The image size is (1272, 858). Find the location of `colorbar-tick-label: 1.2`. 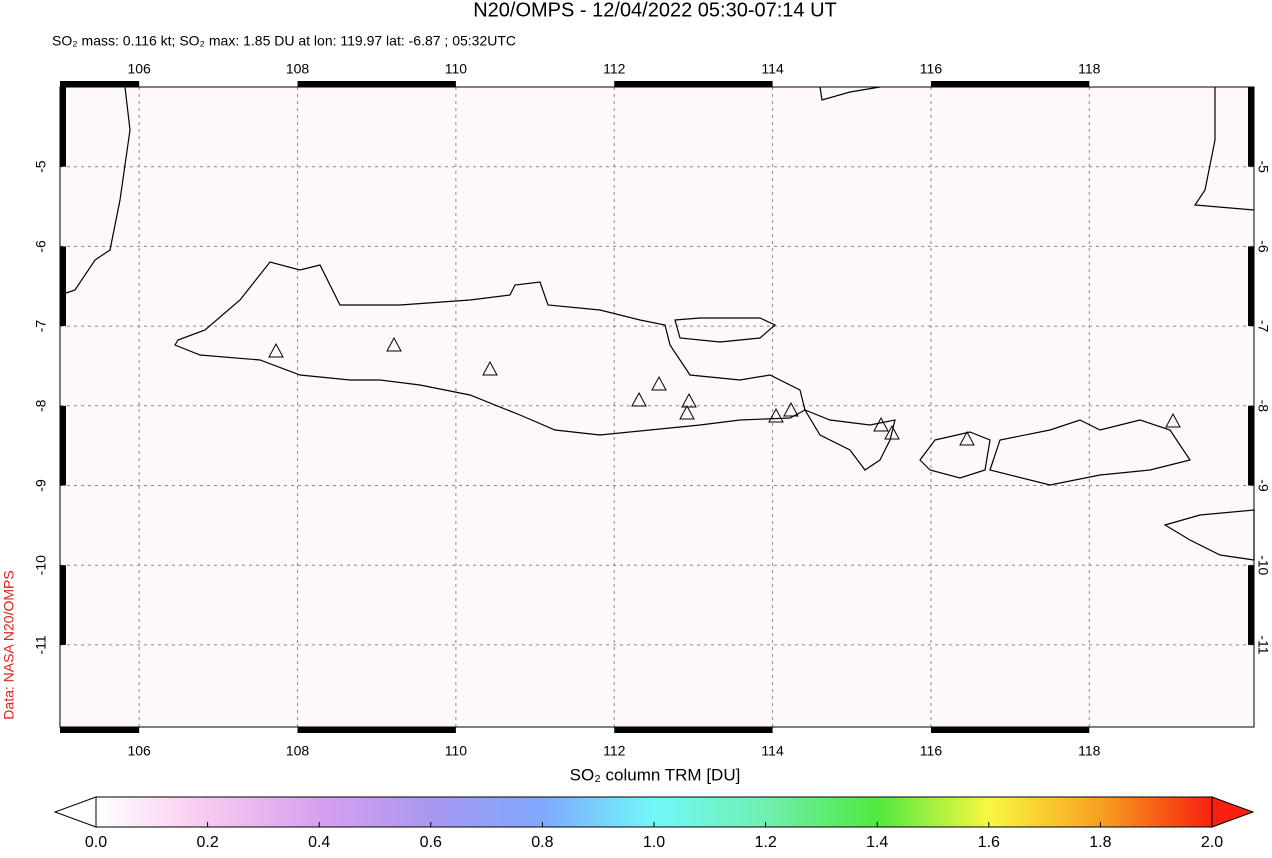

colorbar-tick-label: 1.2 is located at coordinates (765, 842).